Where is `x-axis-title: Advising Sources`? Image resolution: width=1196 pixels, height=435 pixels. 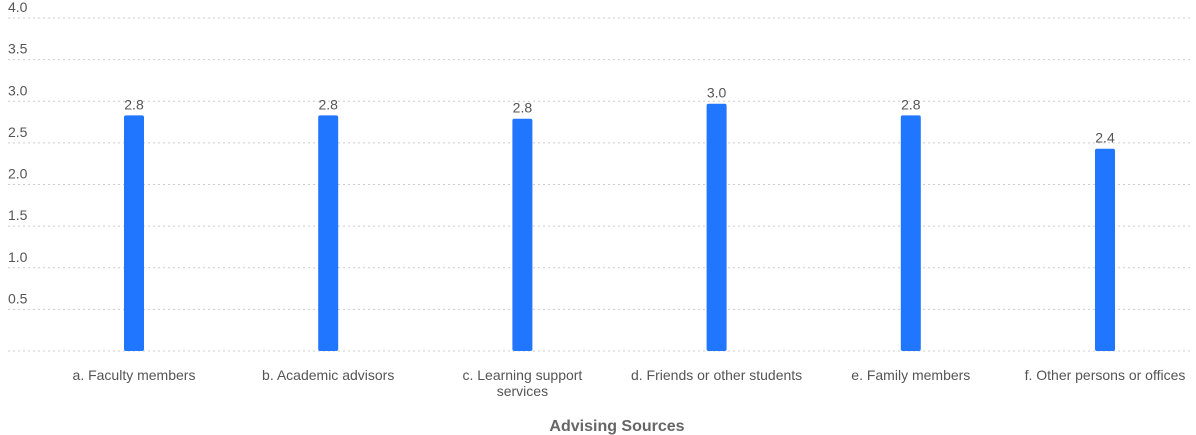
x-axis-title: Advising Sources is located at coordinates (616, 426).